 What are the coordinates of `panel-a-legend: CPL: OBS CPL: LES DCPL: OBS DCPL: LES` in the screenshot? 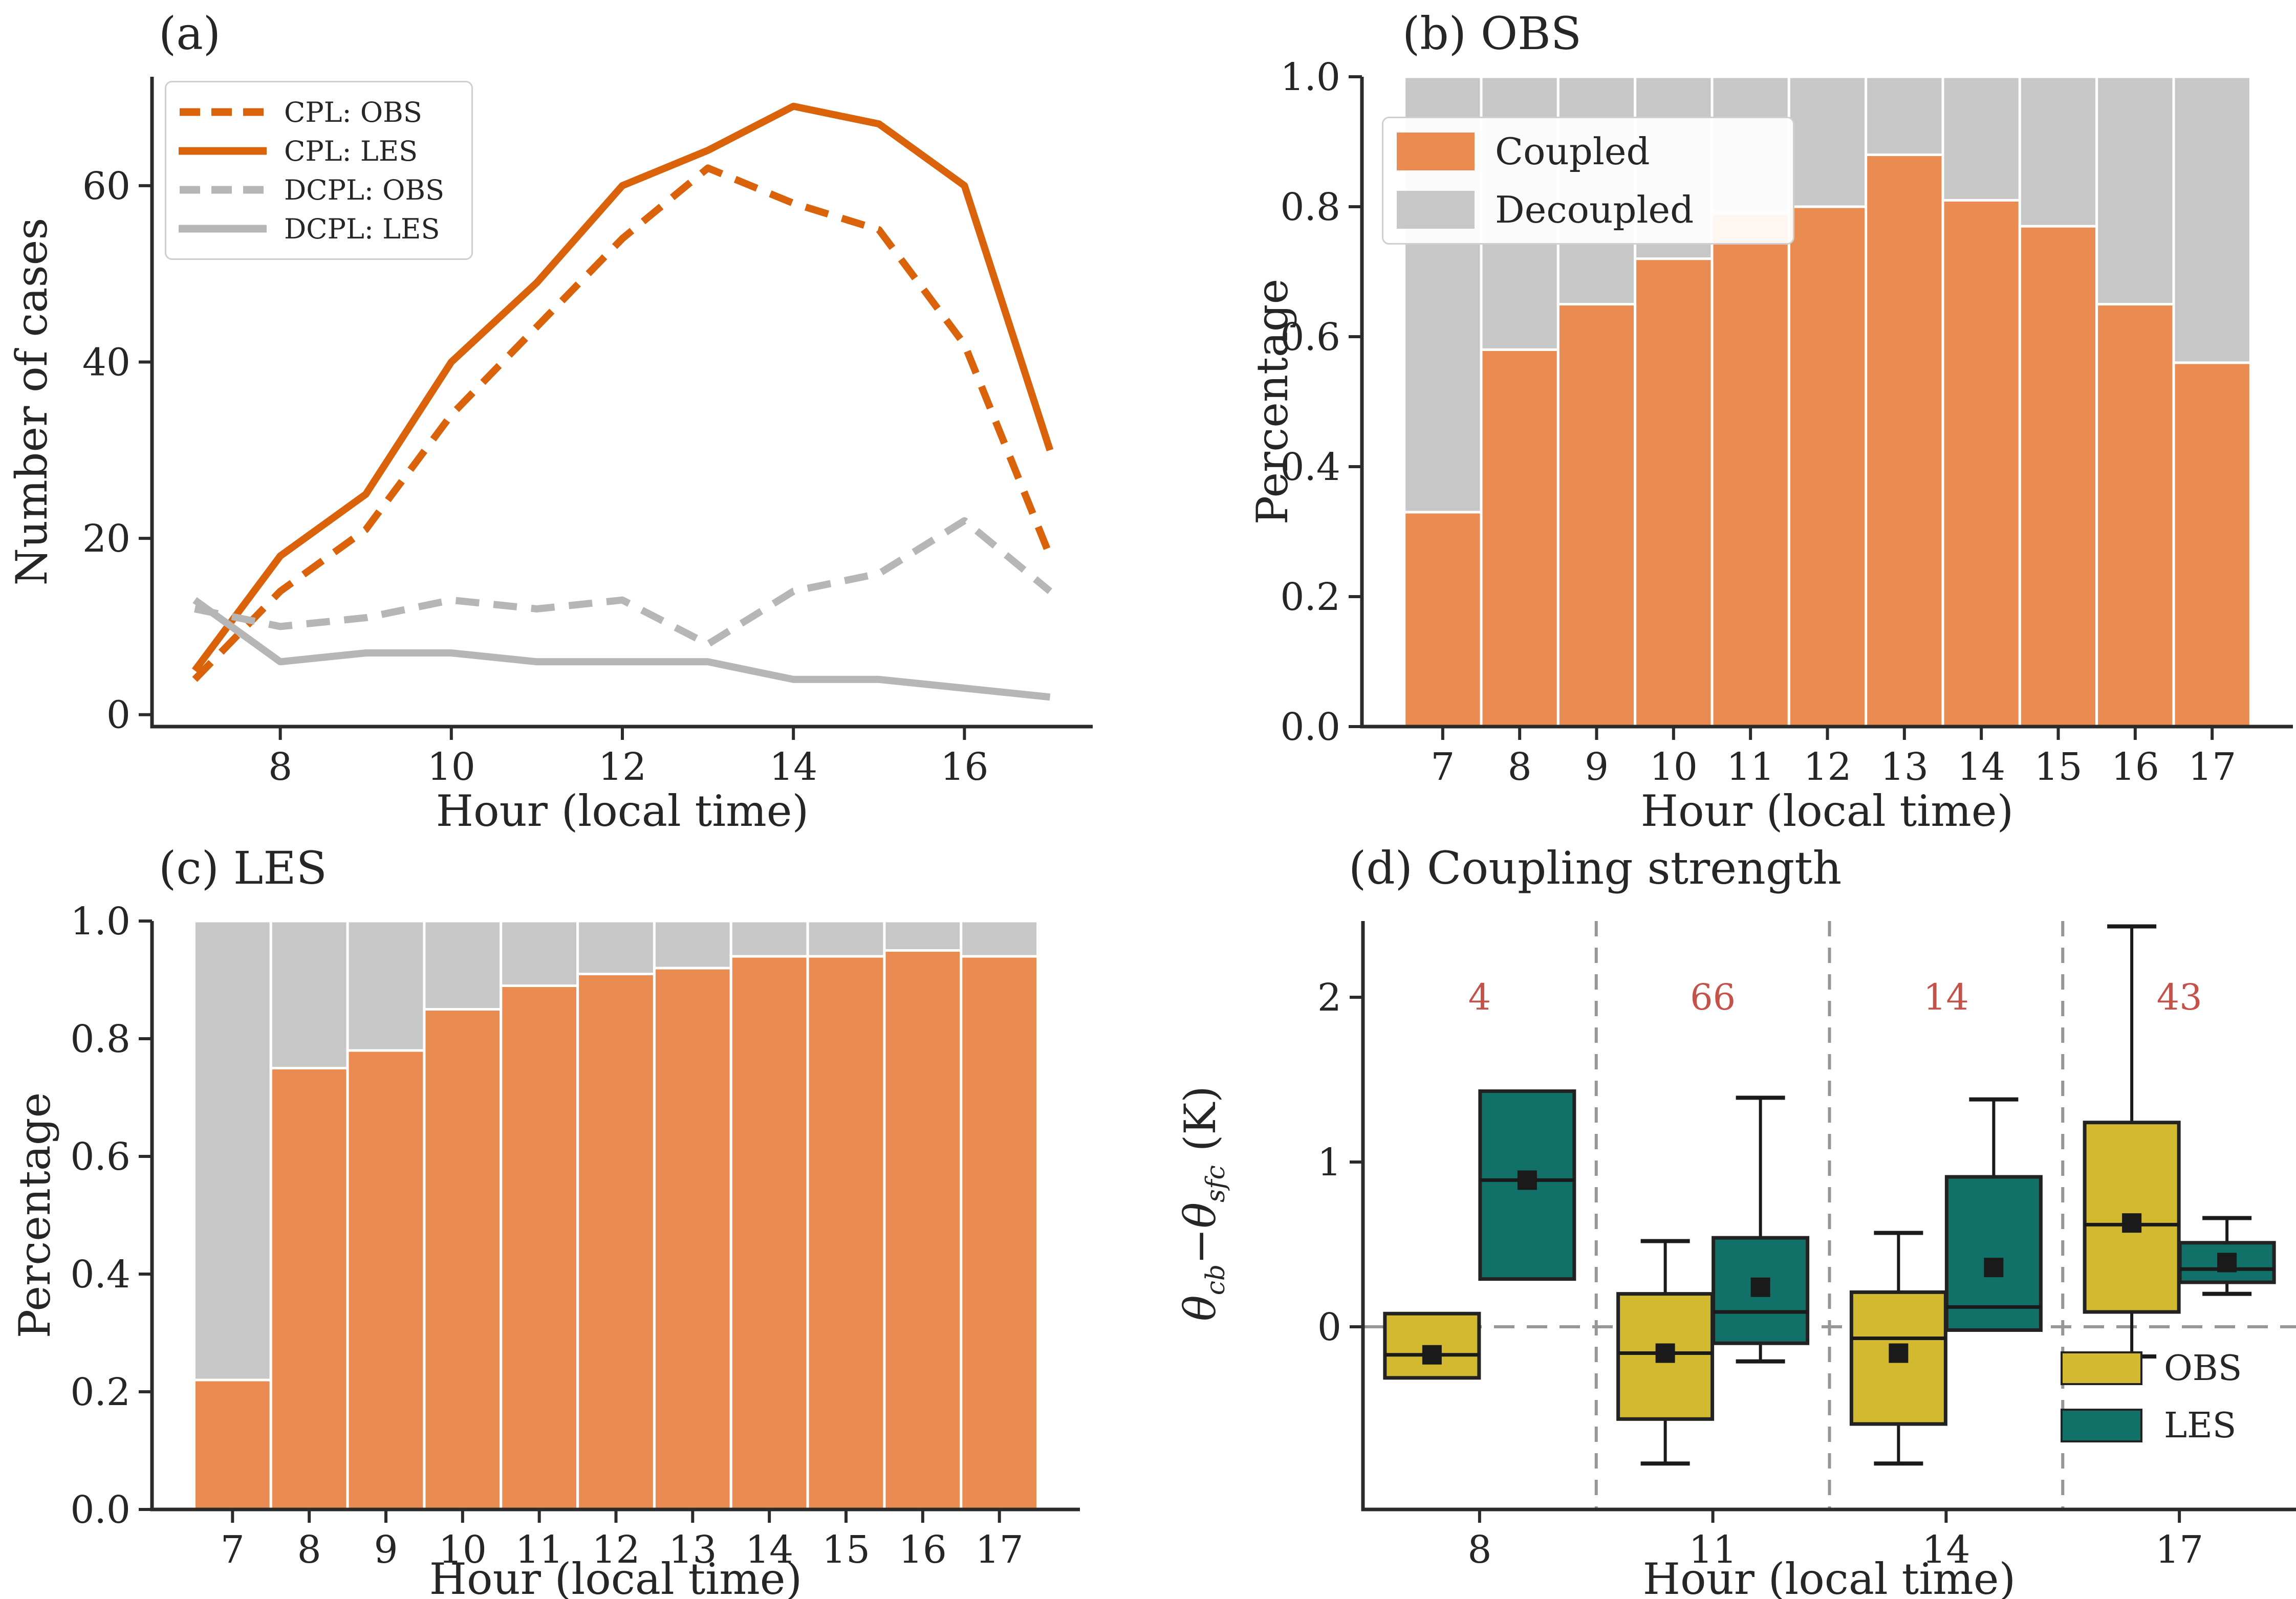 It's located at (319, 170).